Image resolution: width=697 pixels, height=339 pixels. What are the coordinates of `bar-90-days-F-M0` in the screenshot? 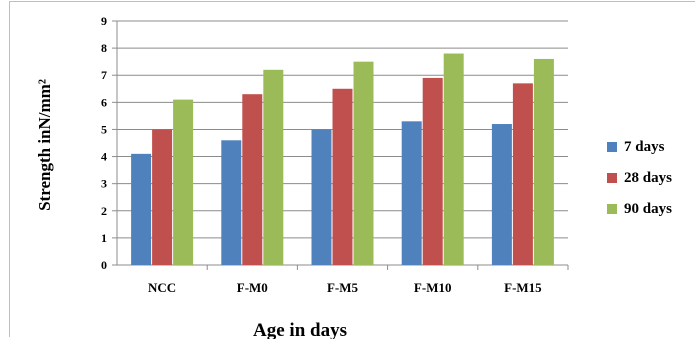 It's located at (273, 167).